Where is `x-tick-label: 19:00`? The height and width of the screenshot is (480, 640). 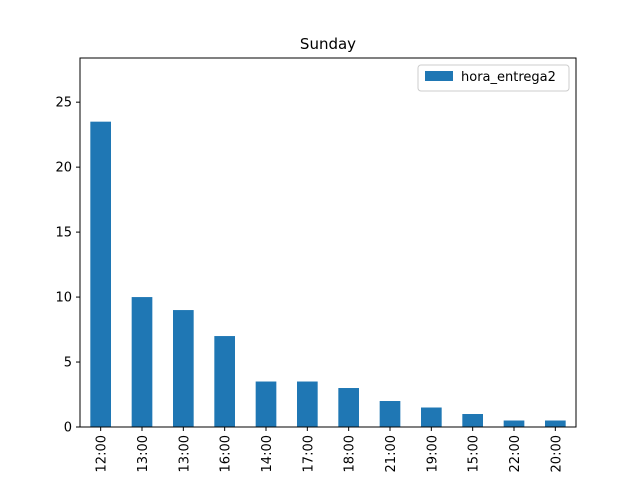
x-tick-label: 19:00 is located at coordinates (432, 453).